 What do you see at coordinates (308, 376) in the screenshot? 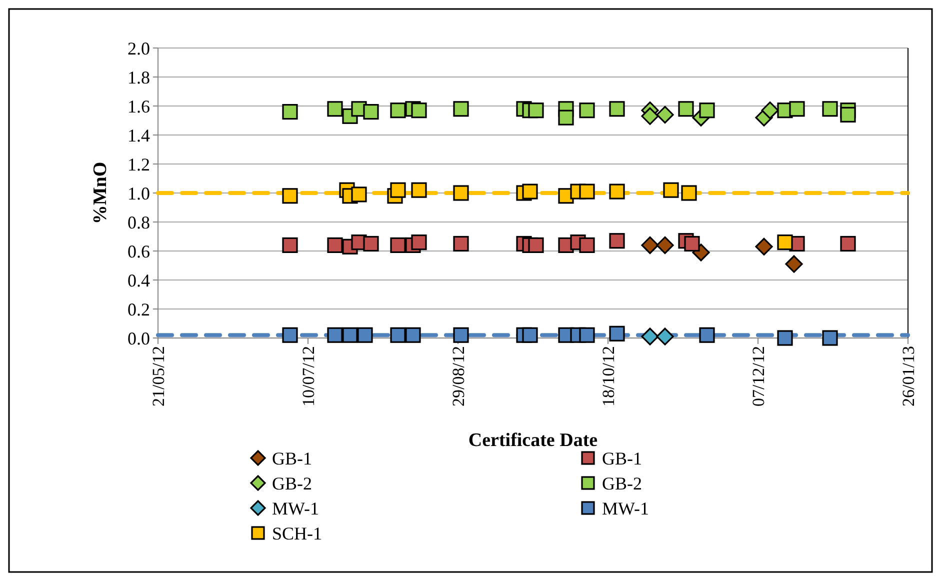
I see `x-tick-label: 10/07/12` at bounding box center [308, 376].